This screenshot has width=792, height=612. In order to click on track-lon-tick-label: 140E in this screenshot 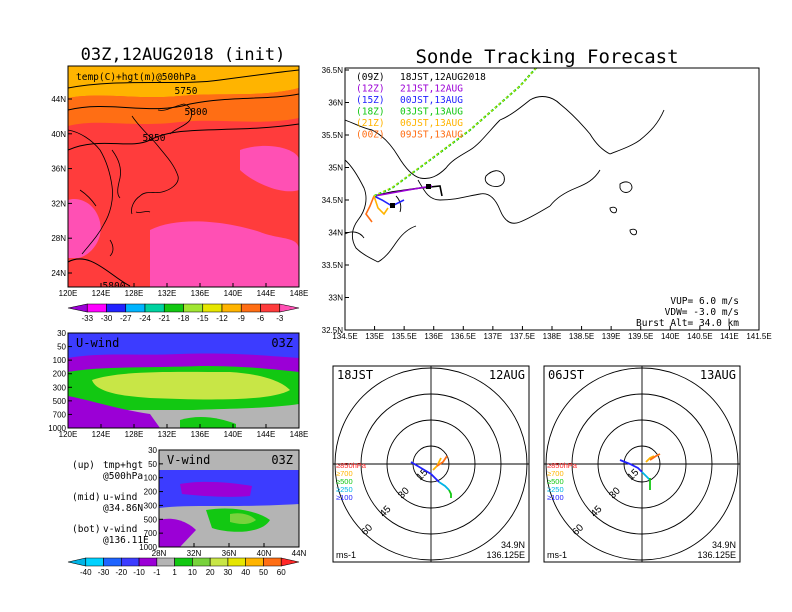, I will do `click(670, 336)`.